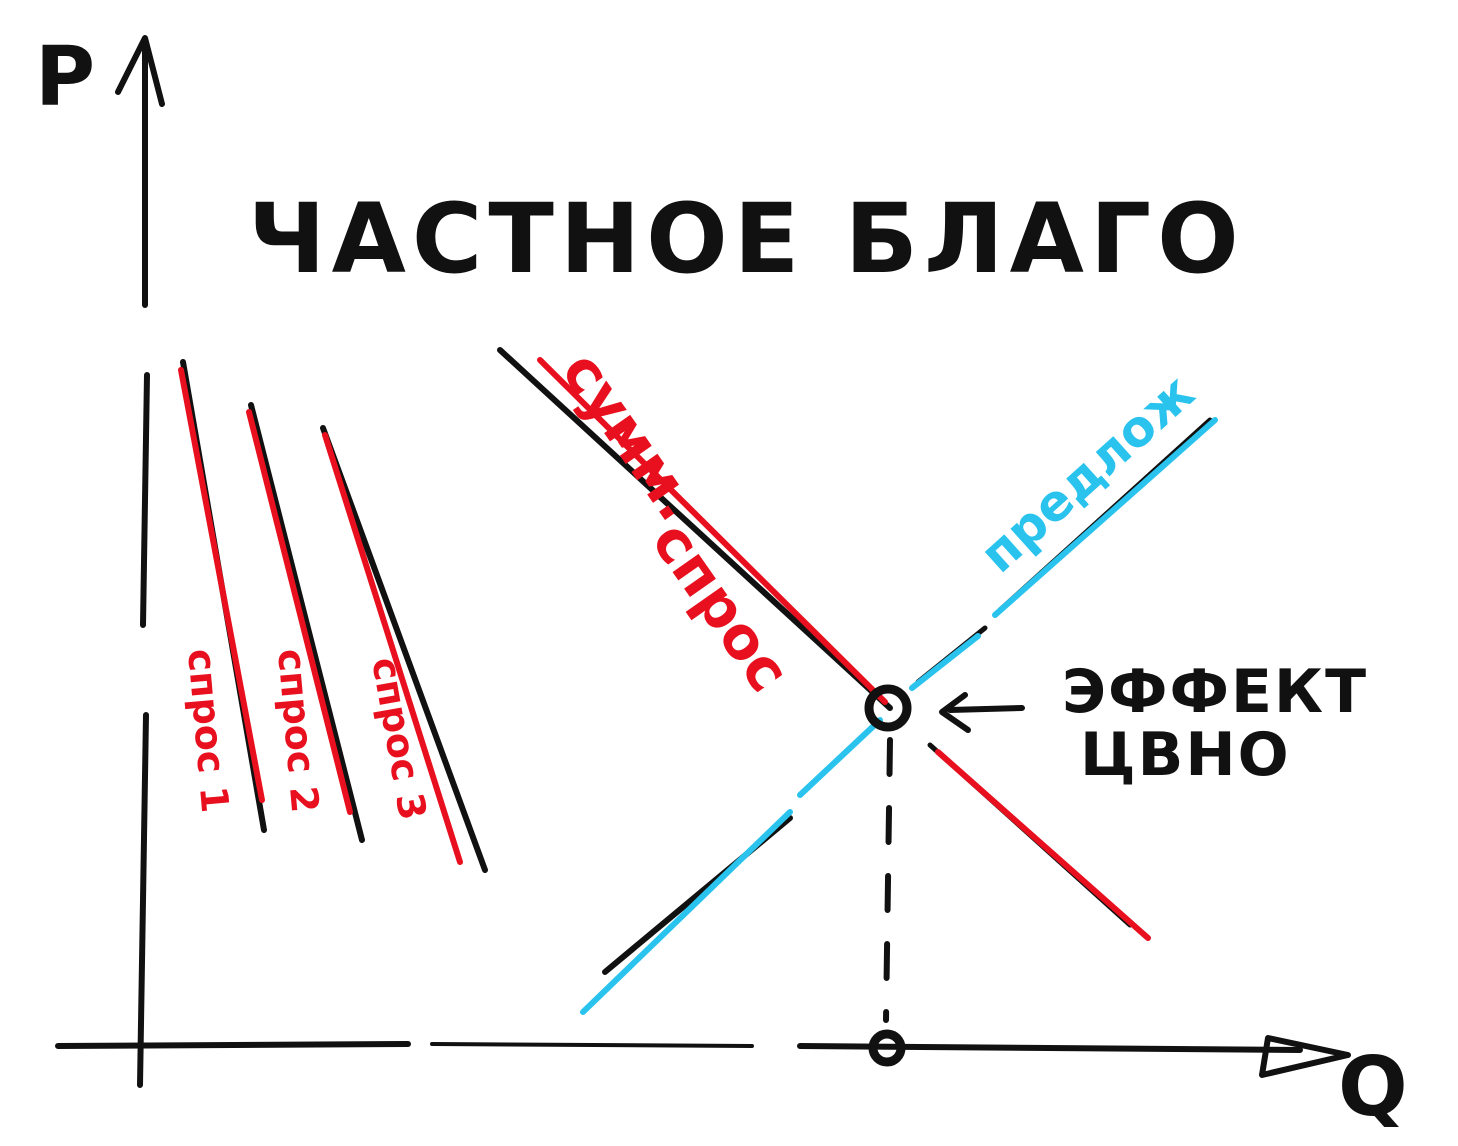  Describe the element at coordinates (399, 738) in the screenshot. I see `demand-3-label: спрос 3` at that location.